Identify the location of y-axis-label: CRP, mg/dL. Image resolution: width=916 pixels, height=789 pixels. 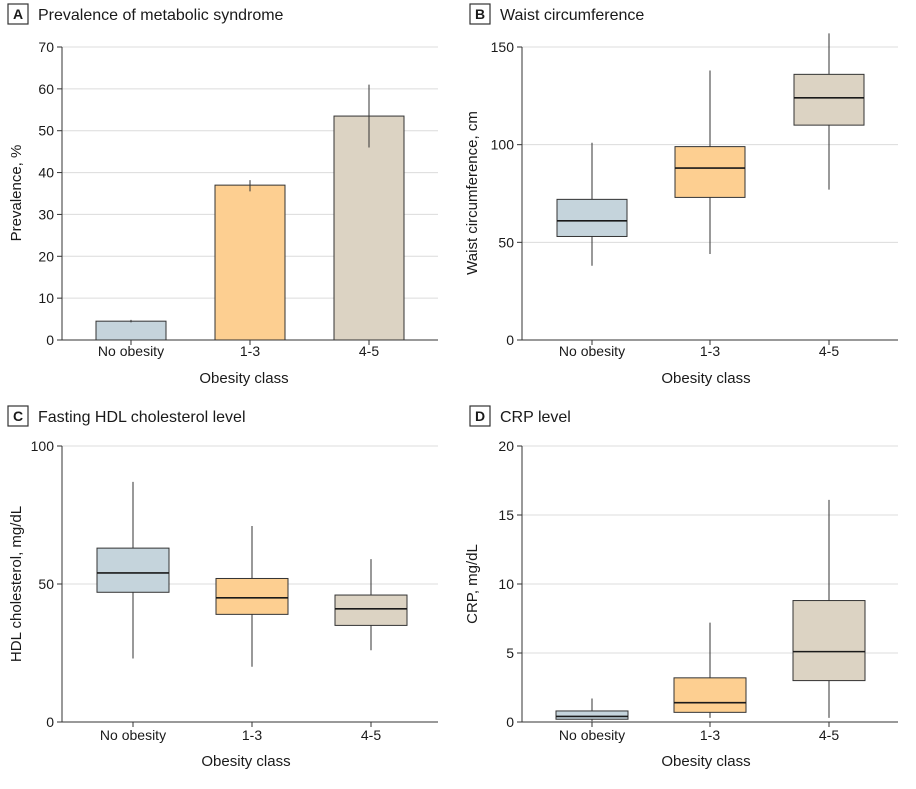
(472, 584).